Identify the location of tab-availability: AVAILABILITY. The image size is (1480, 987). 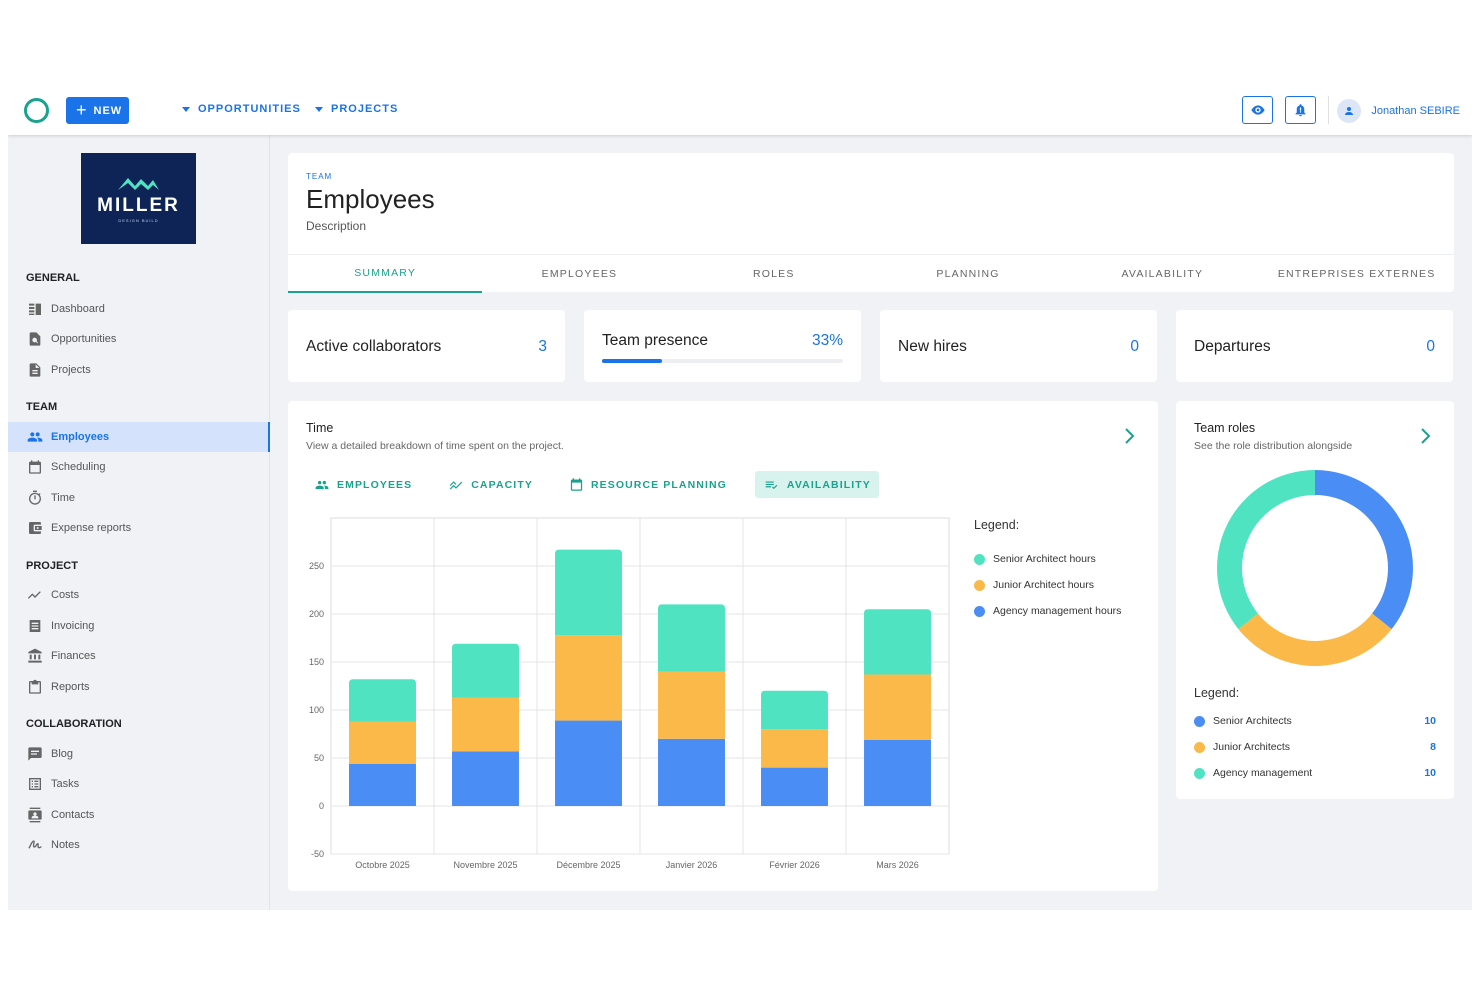
(1162, 274).